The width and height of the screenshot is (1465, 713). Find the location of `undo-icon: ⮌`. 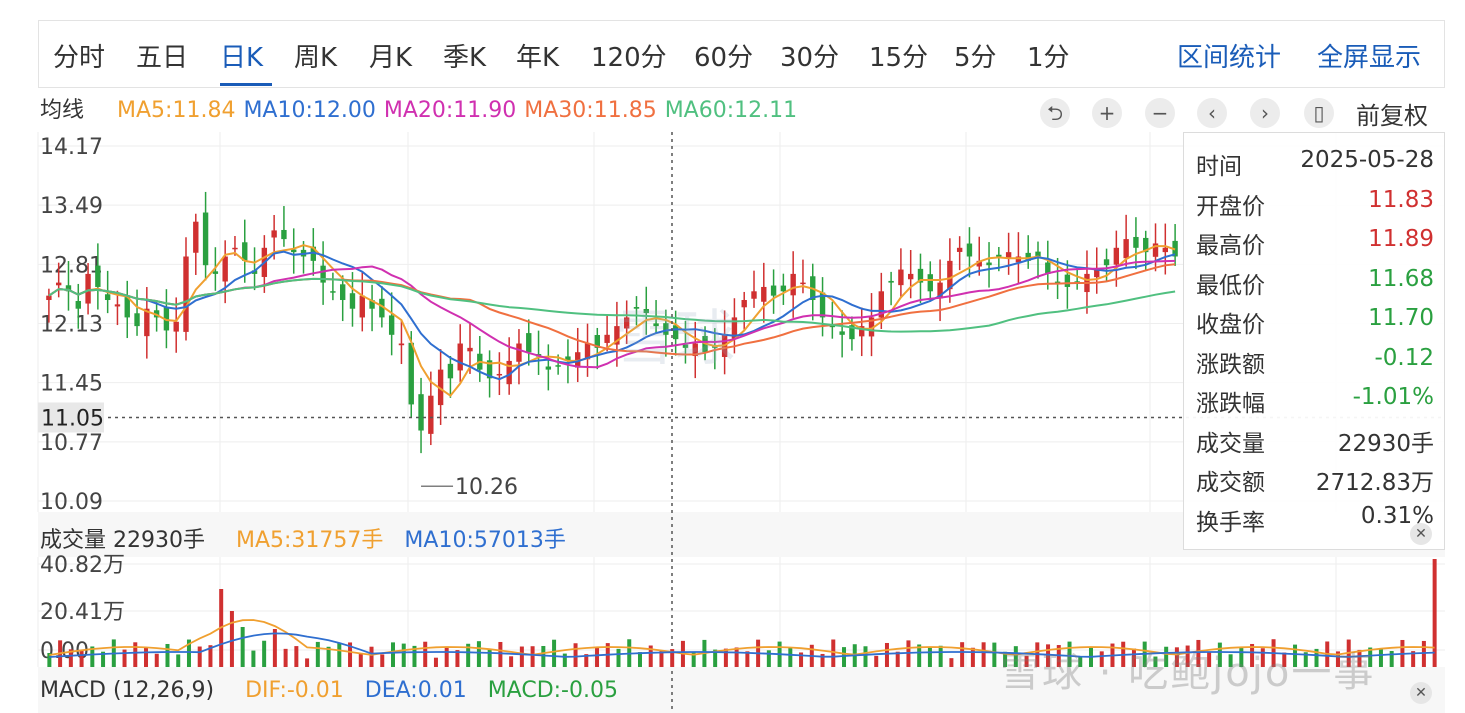

undo-icon: ⮌ is located at coordinates (1055, 113).